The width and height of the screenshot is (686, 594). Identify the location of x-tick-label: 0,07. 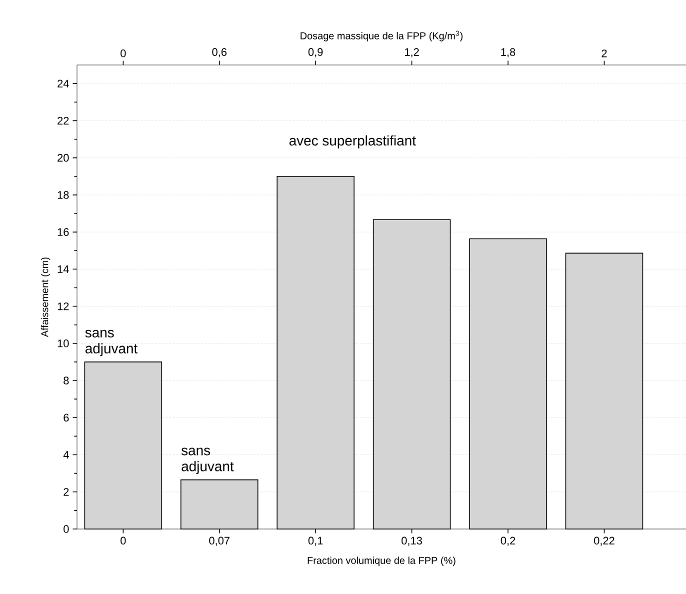
(219, 541).